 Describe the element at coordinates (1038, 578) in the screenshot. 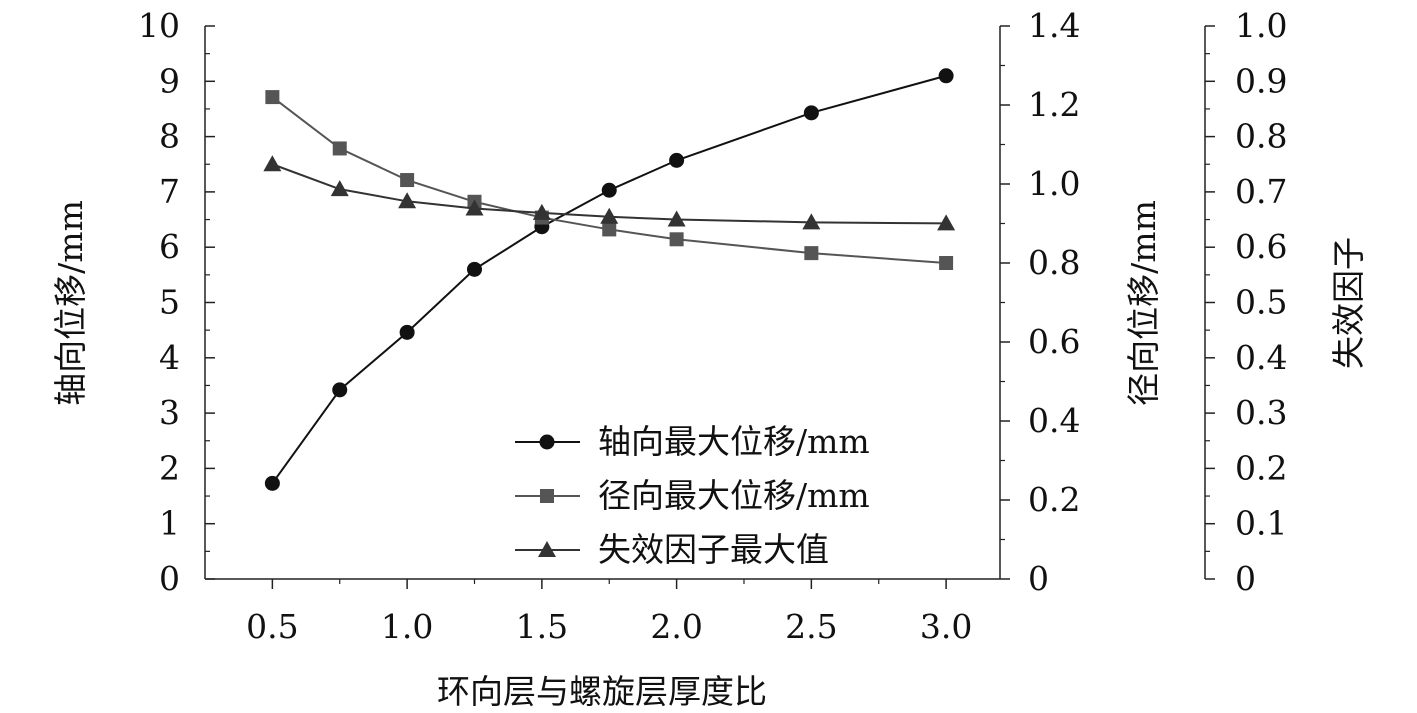

I see `right1-axis-tick-label: 0` at that location.